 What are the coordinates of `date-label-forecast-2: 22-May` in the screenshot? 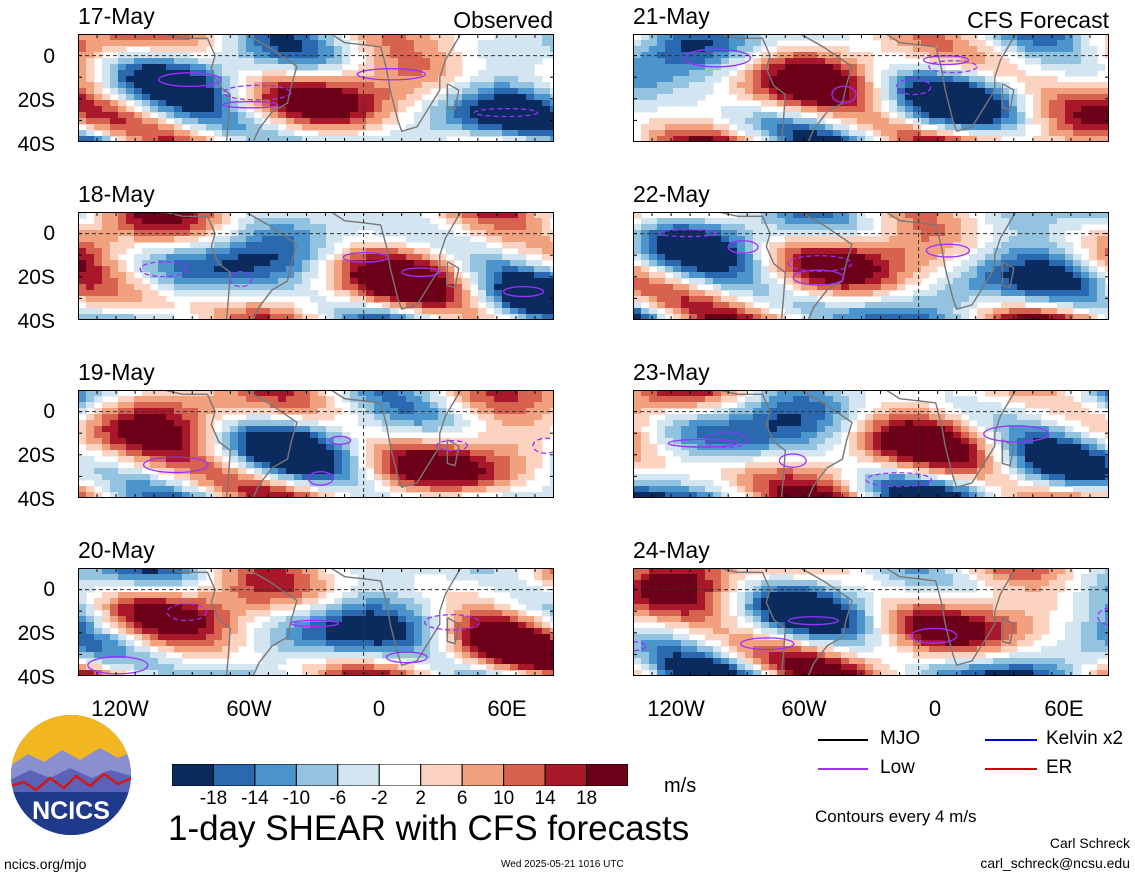 It's located at (671, 194).